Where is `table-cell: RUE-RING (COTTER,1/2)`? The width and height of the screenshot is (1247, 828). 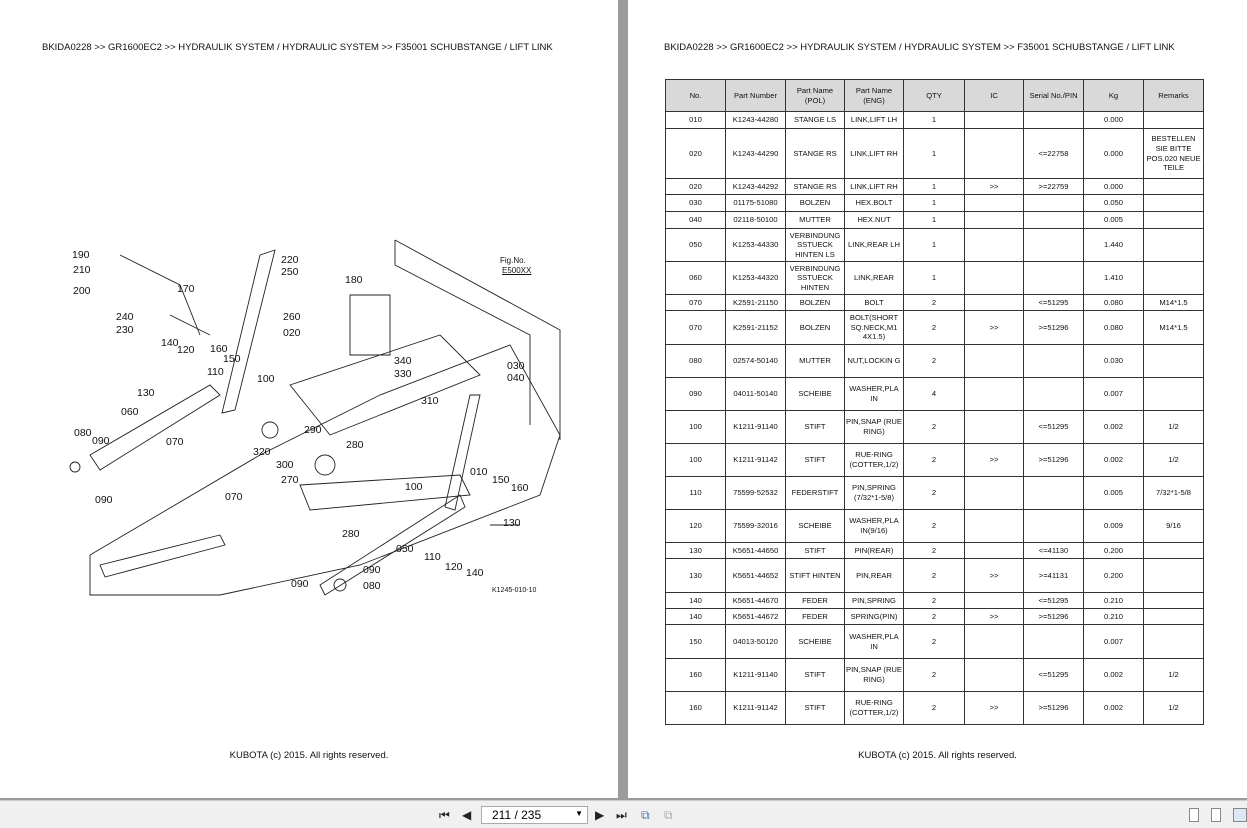
table-cell: RUE-RING (COTTER,1/2) is located at coordinates (874, 708).